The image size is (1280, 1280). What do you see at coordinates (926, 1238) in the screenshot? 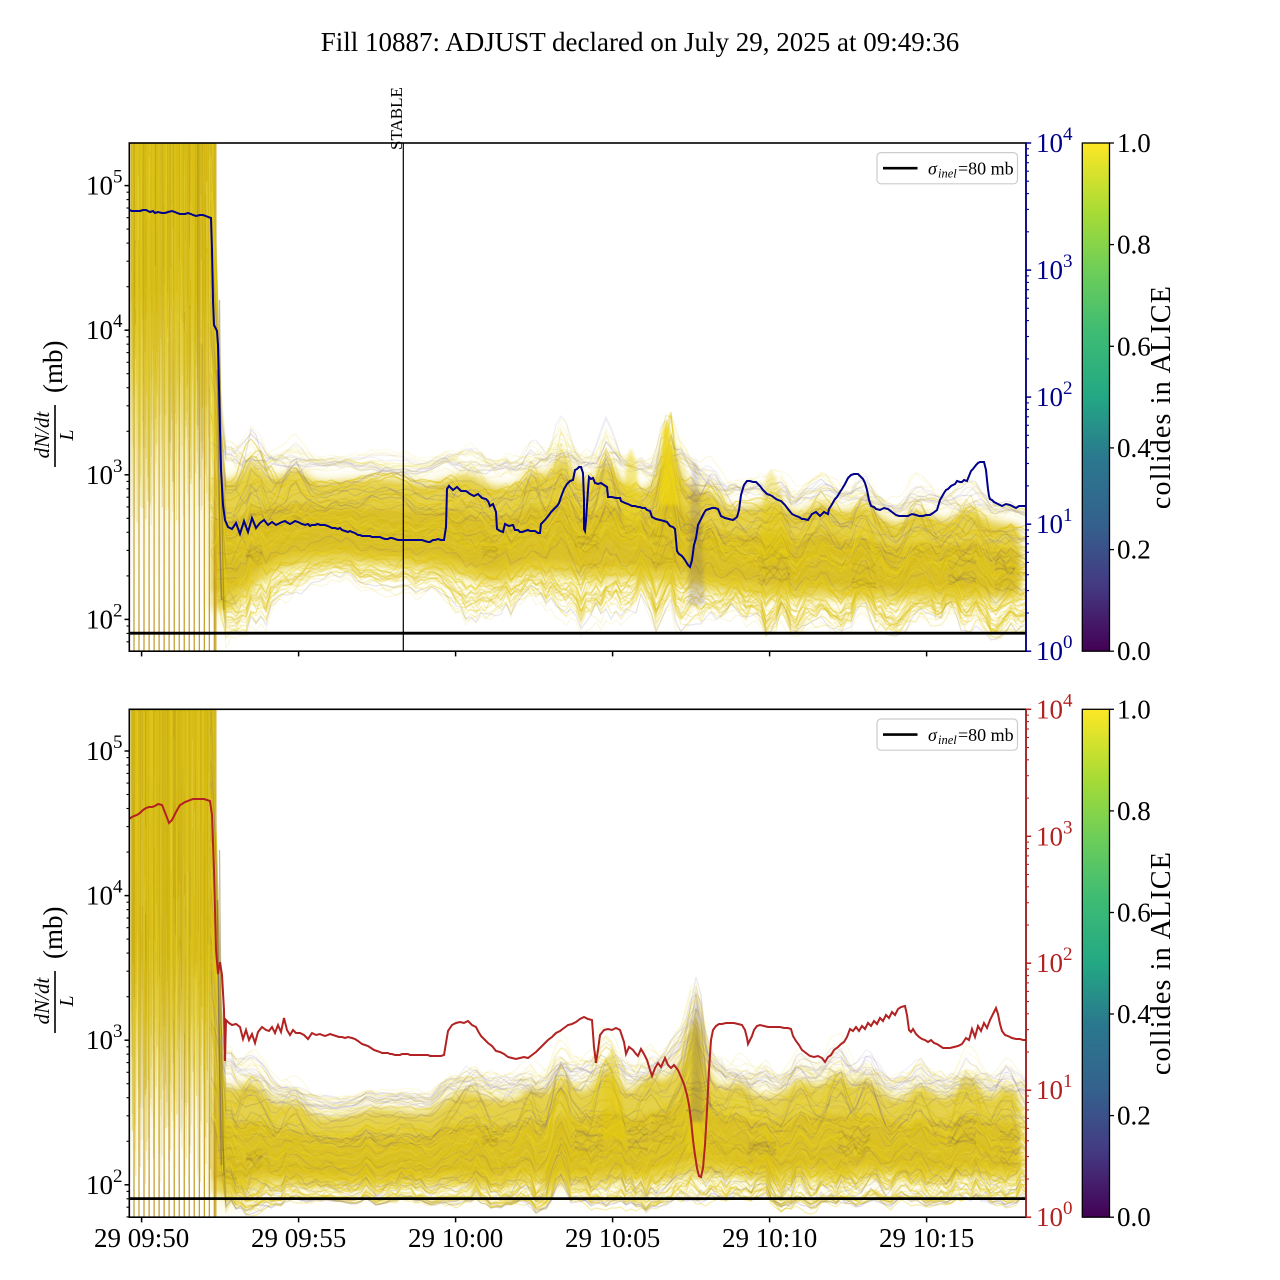
I see `svg-text: 29 10:15` at bounding box center [926, 1238].